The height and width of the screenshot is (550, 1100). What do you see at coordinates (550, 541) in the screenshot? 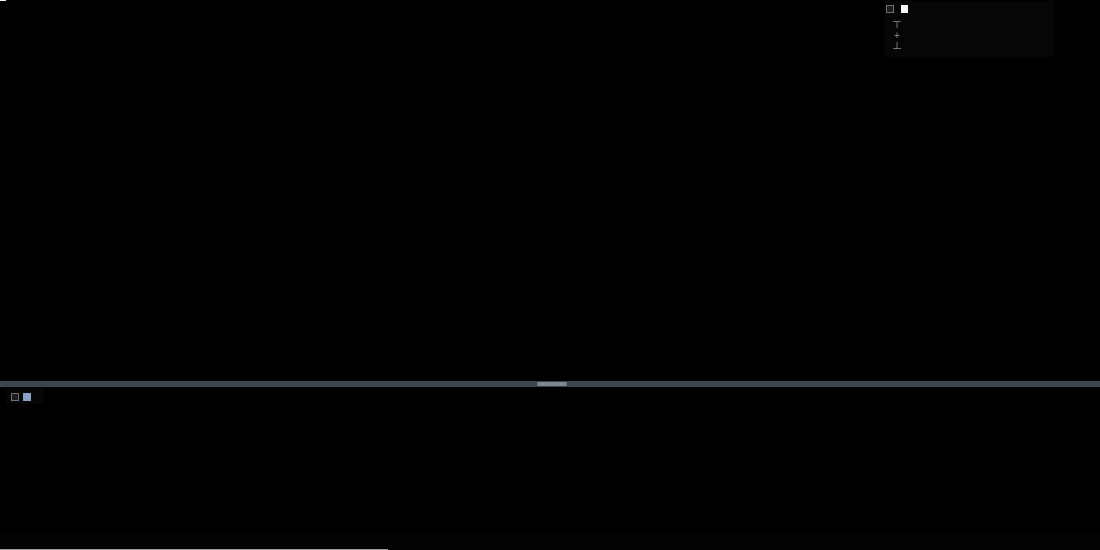
I see `status-bar` at bounding box center [550, 541].